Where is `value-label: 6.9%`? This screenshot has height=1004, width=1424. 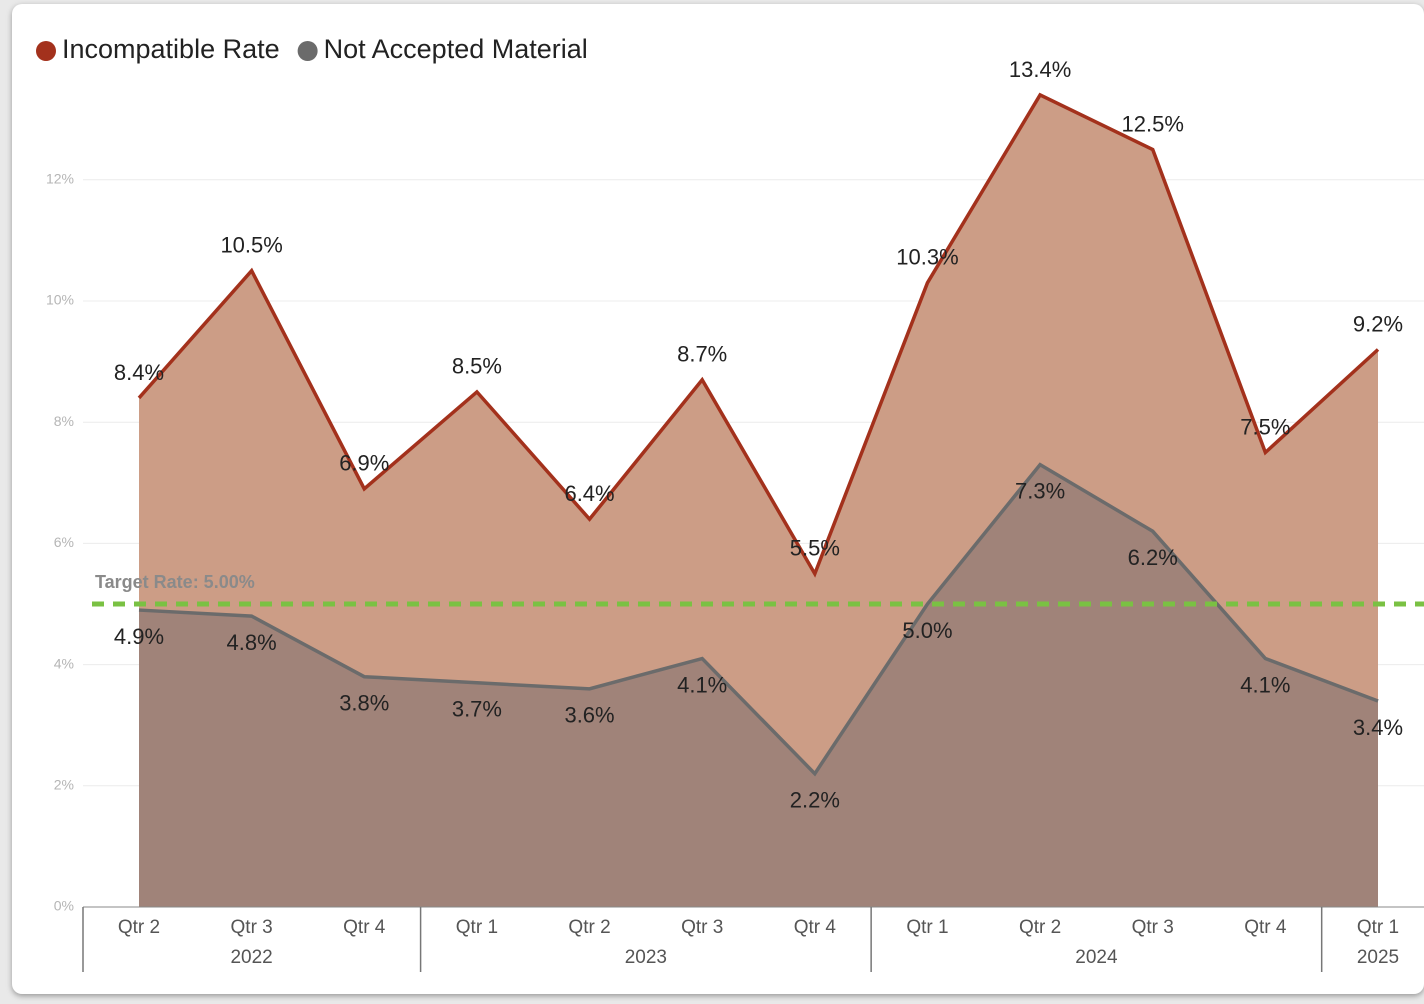
value-label: 6.9% is located at coordinates (364, 463).